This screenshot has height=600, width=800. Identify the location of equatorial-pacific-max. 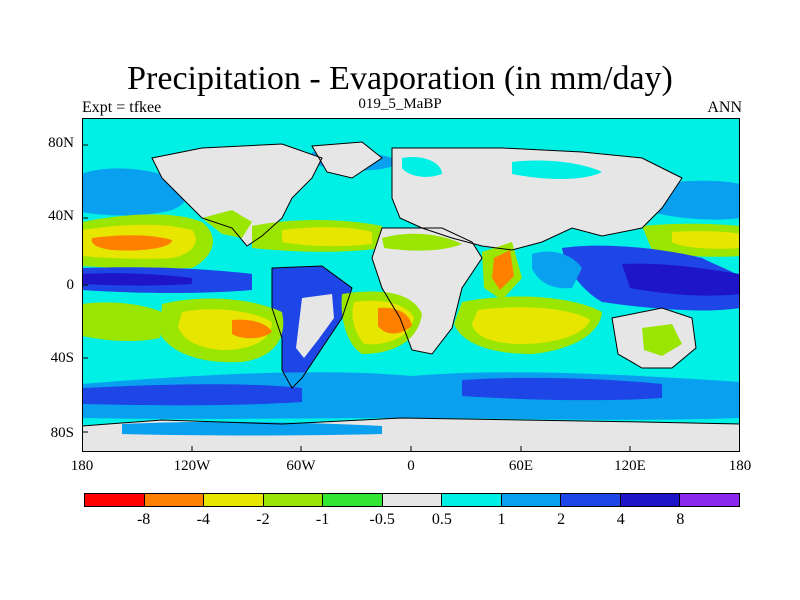
(137, 279).